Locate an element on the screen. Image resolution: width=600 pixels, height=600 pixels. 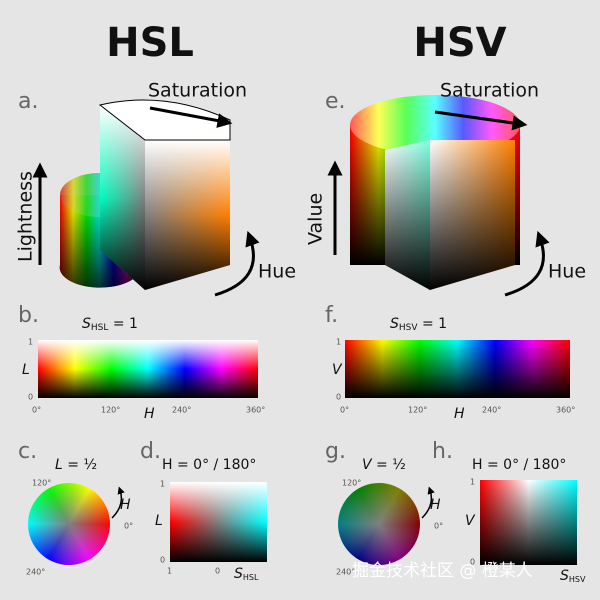
caption-var: L is located at coordinates (59, 465).